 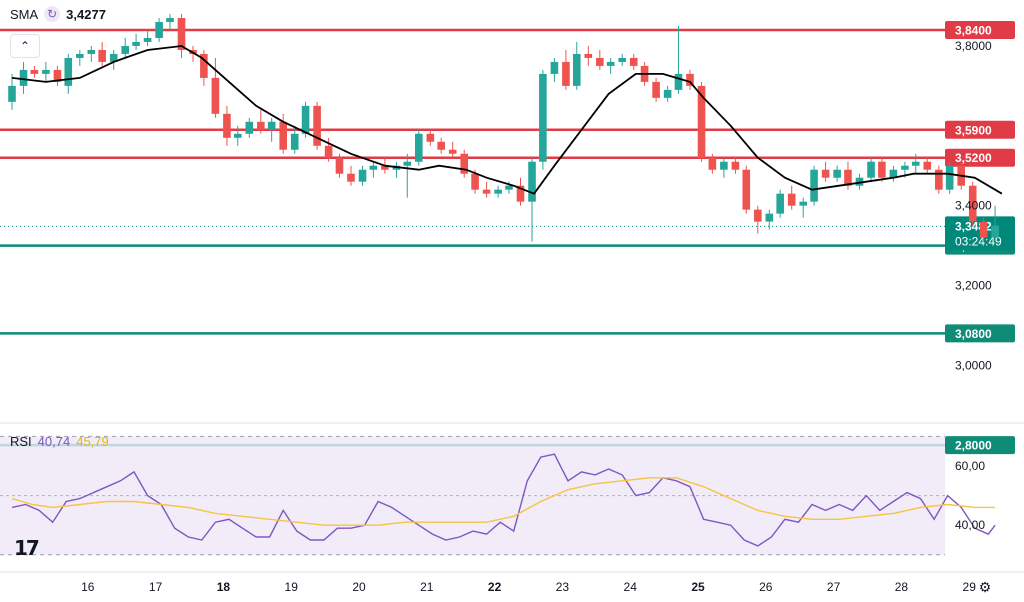 I want to click on rsi-tick-label: 60,00, so click(x=970, y=466).